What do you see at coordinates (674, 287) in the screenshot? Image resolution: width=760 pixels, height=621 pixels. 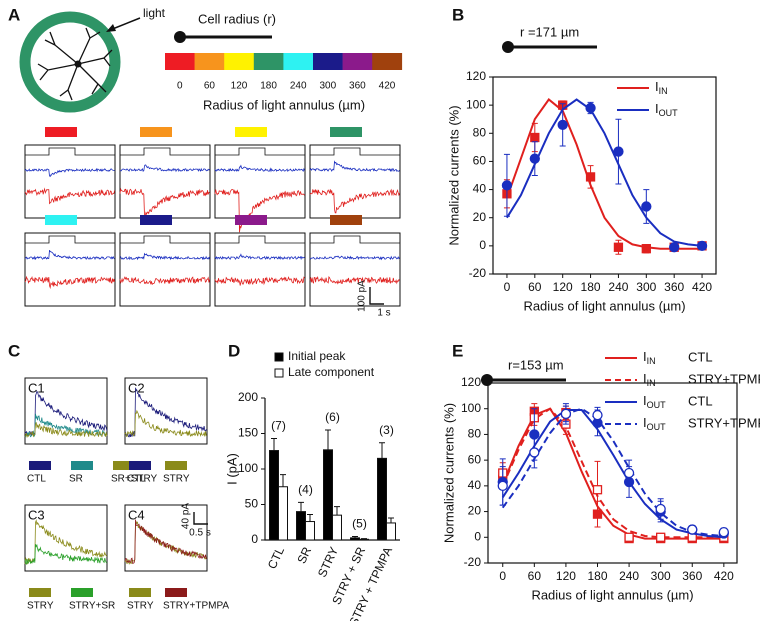 I see `x-tick-label: 360` at bounding box center [674, 287].